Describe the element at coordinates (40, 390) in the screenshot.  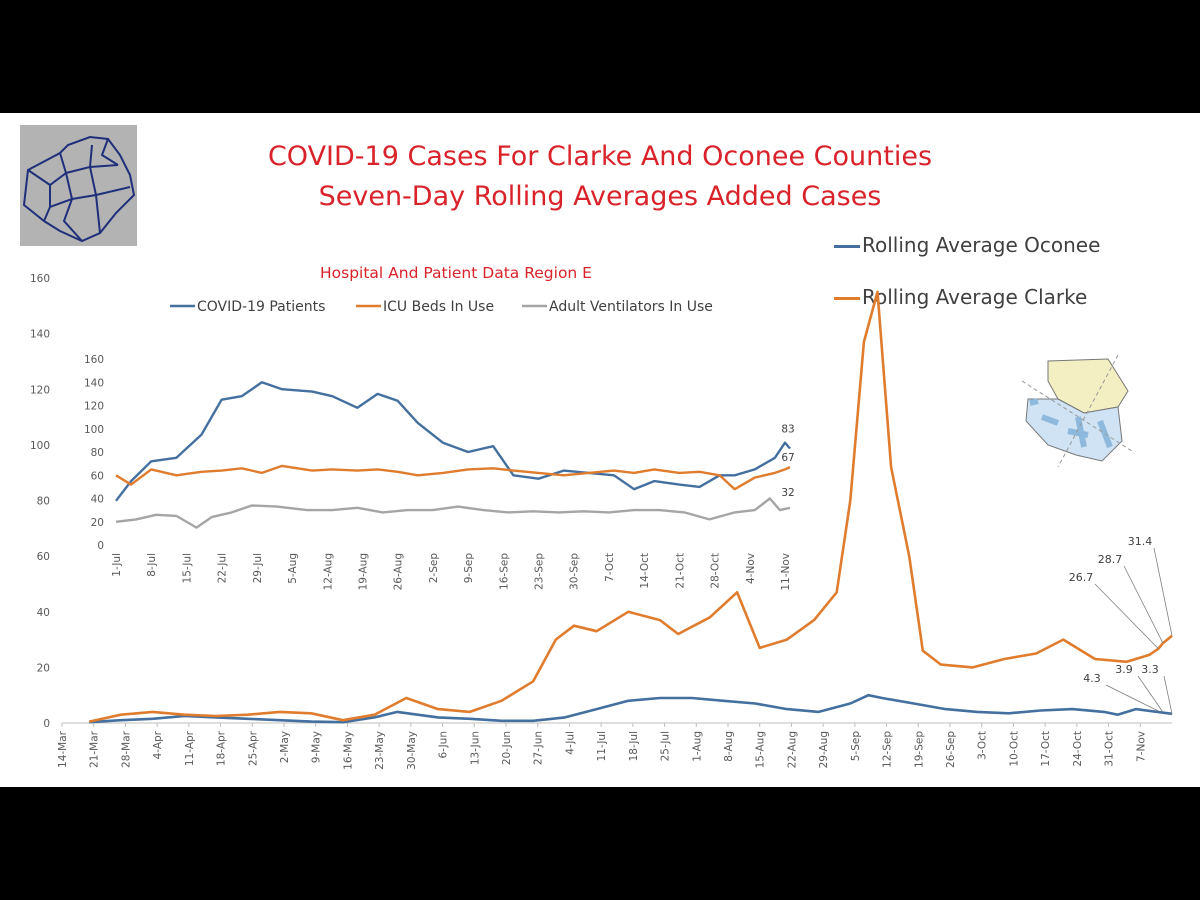
I see `main-y-tick-label: 120` at that location.